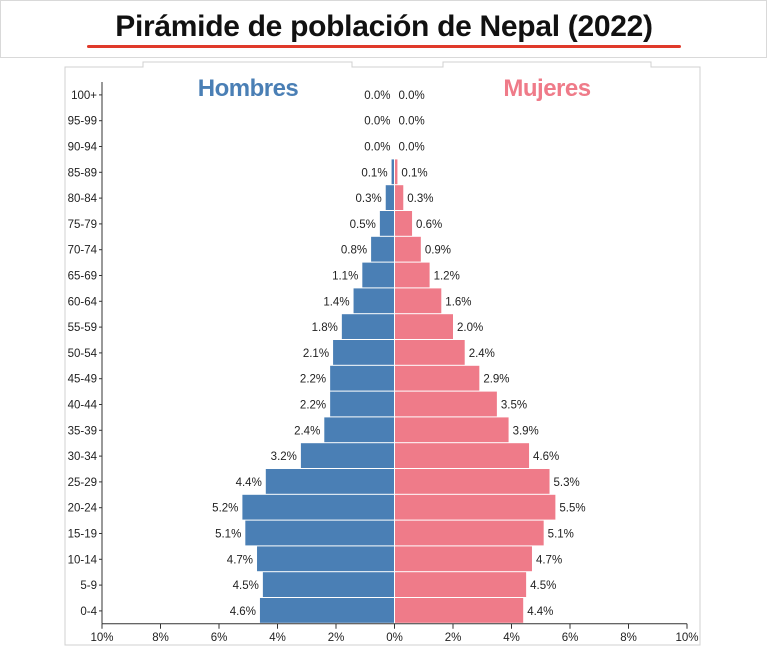  What do you see at coordinates (447, 277) in the screenshot?
I see `data-label-female: 1.2%` at bounding box center [447, 277].